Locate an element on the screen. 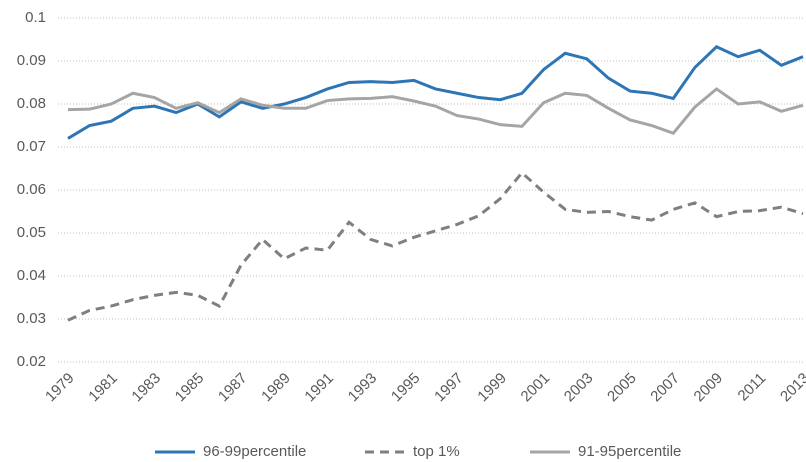 The width and height of the screenshot is (806, 462). x-tick-label: 2013 is located at coordinates (791, 388).